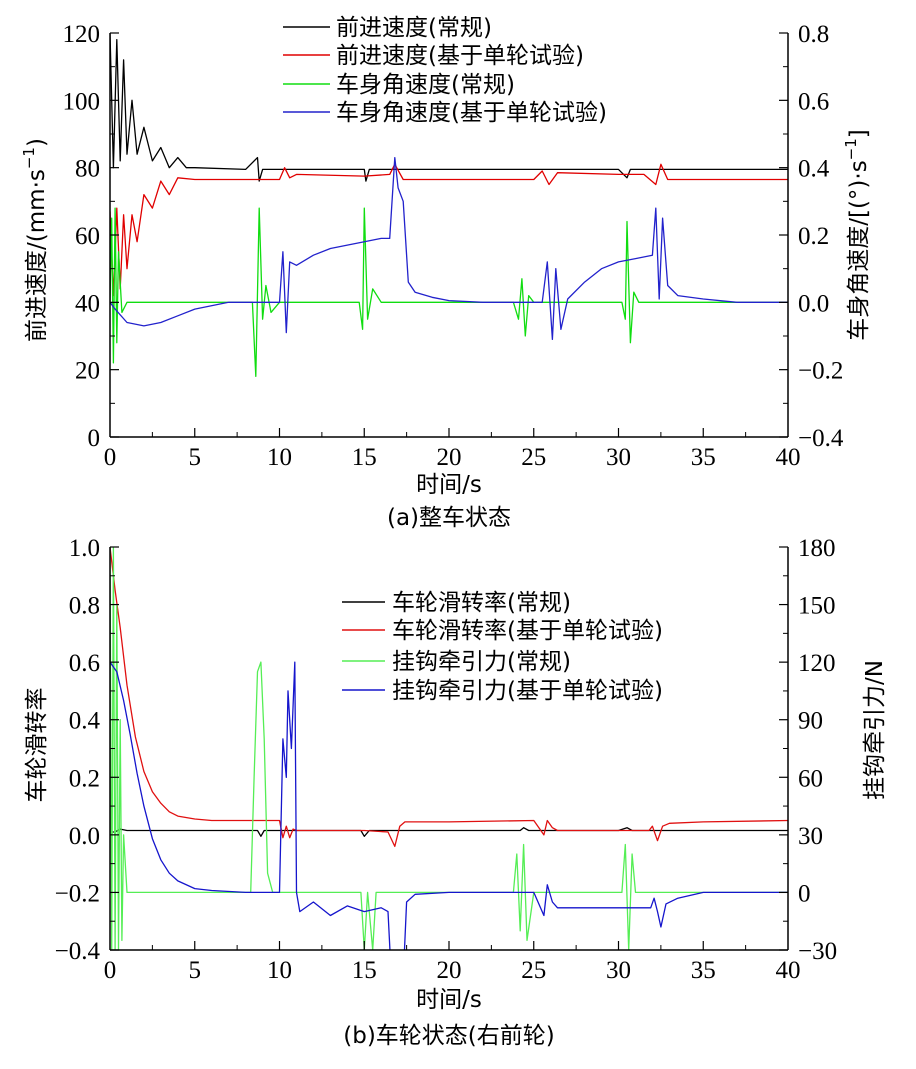 The width and height of the screenshot is (916, 1069). Describe the element at coordinates (449, 485) in the screenshot. I see `chart-a-x-axis-title: 时间/s` at that location.